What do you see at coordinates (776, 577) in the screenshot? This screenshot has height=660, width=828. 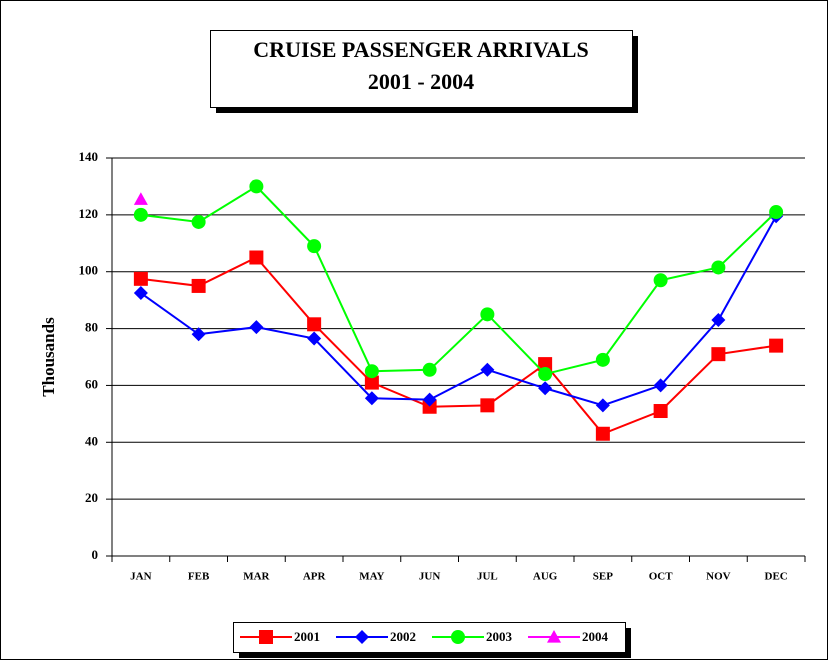 I see `x-tick-label: DEC` at bounding box center [776, 577].